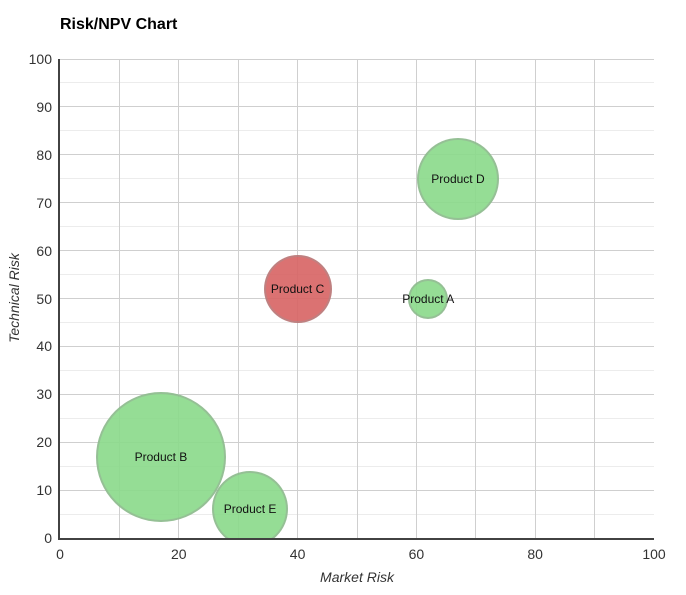 Image resolution: width=686 pixels, height=595 pixels. What do you see at coordinates (48, 538) in the screenshot?
I see `y-tick-label-0: 0` at bounding box center [48, 538].